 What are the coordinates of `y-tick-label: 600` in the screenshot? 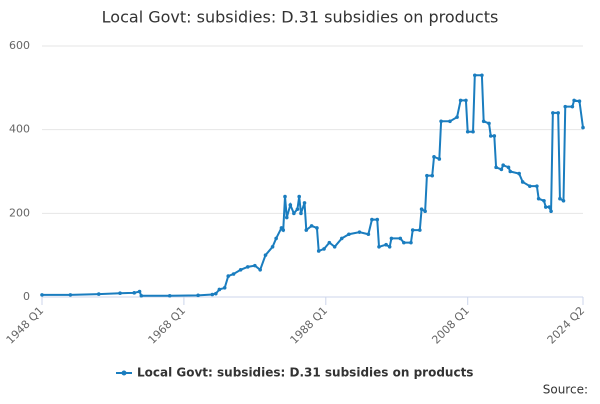 It's located at (19, 45).